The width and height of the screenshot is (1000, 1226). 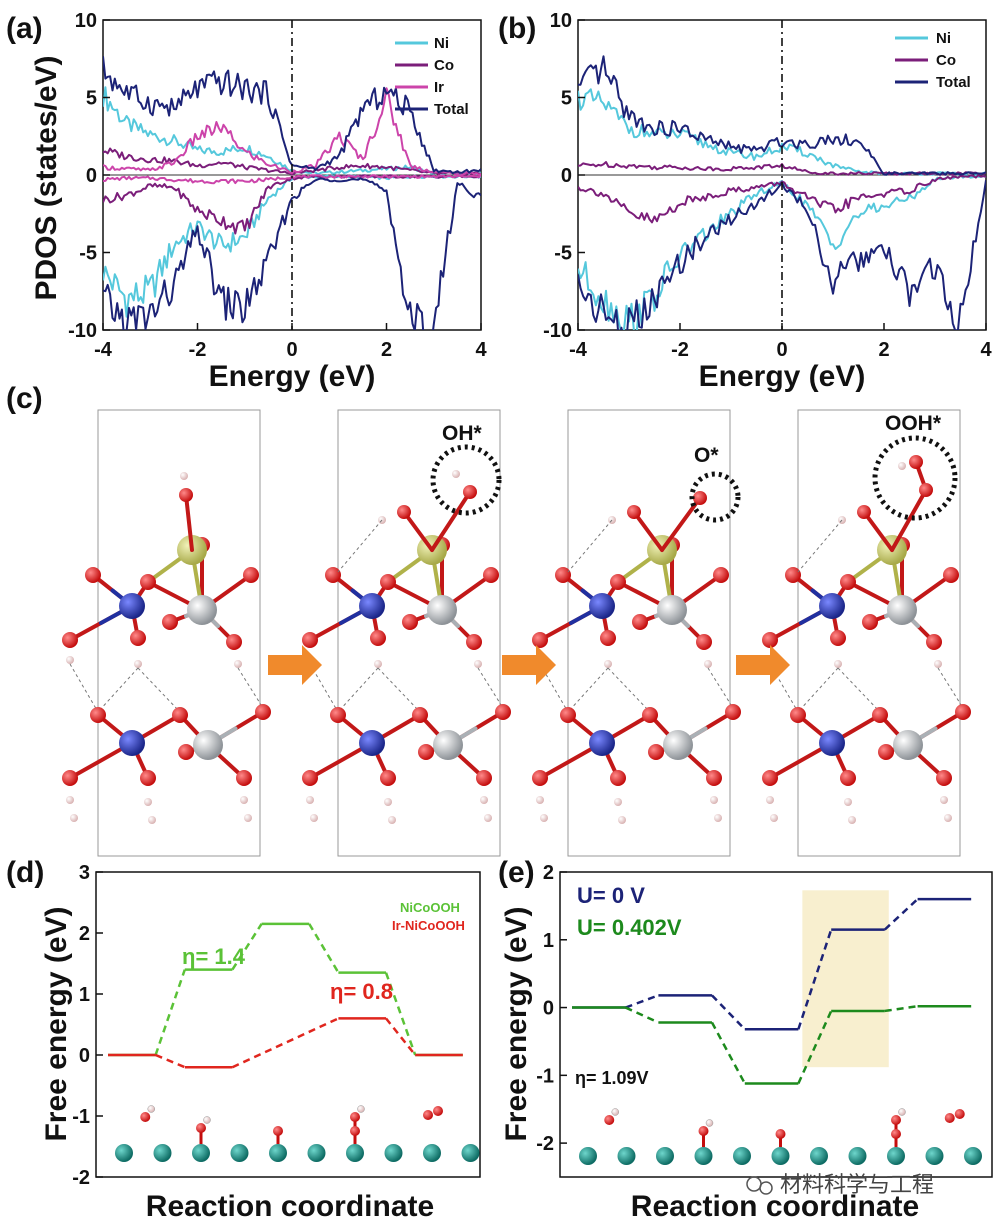 What do you see at coordinates (214, 956) in the screenshot?
I see `eta-nicooh: η= 1.4` at bounding box center [214, 956].